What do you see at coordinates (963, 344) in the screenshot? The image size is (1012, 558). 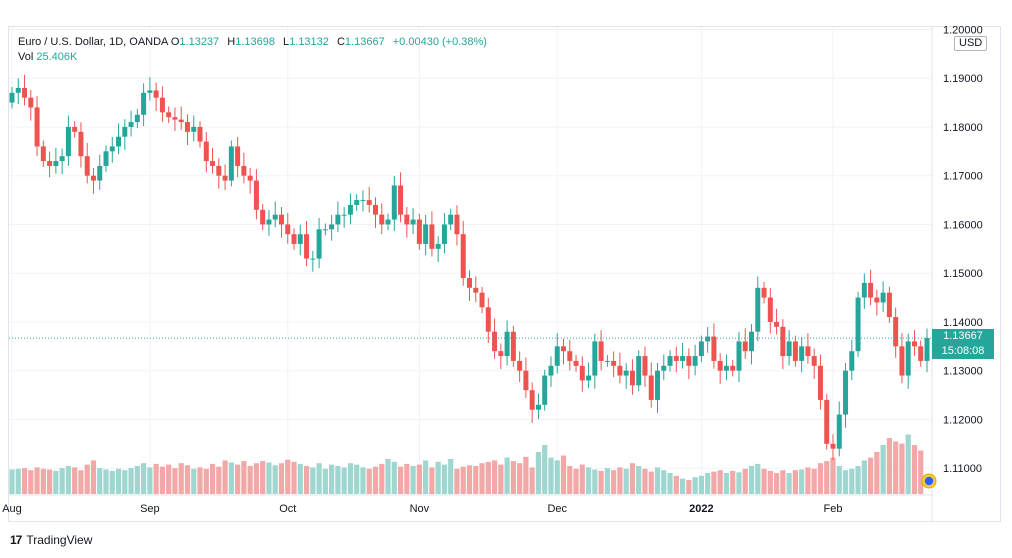 I see `last-price-tag: 1.13667 15:08:08` at bounding box center [963, 344].